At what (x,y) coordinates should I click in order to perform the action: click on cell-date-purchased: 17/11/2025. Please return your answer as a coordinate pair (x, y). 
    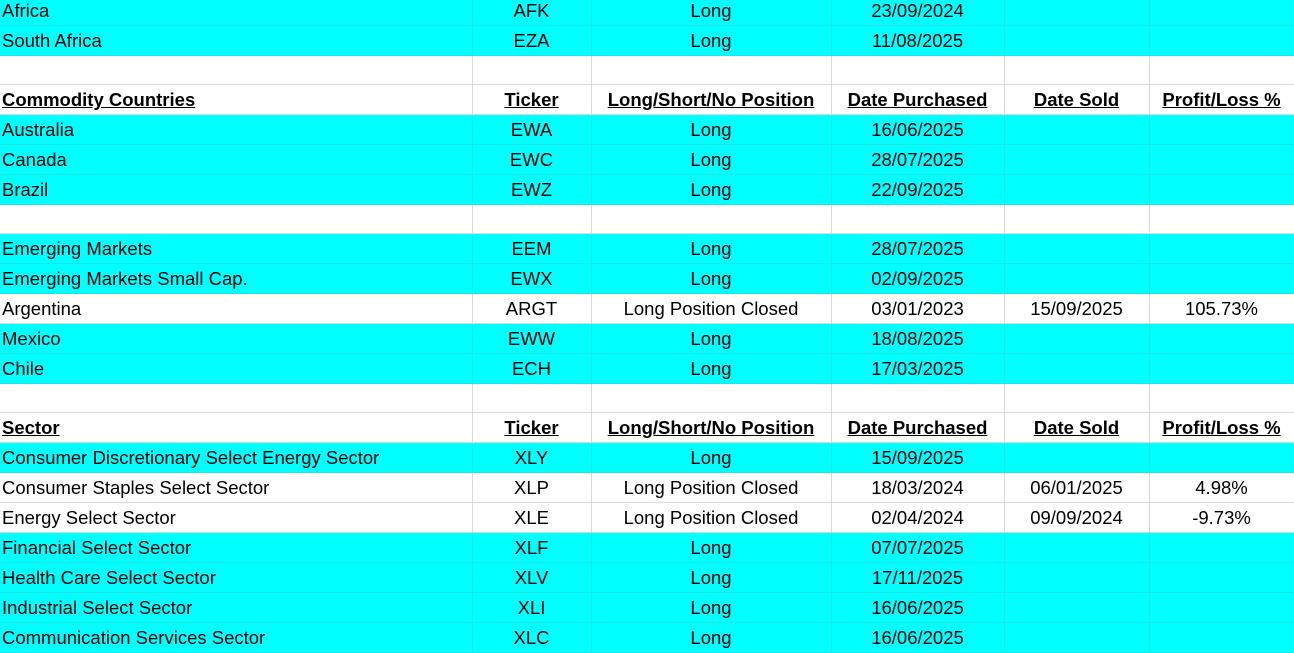
    Looking at the image, I should click on (918, 577).